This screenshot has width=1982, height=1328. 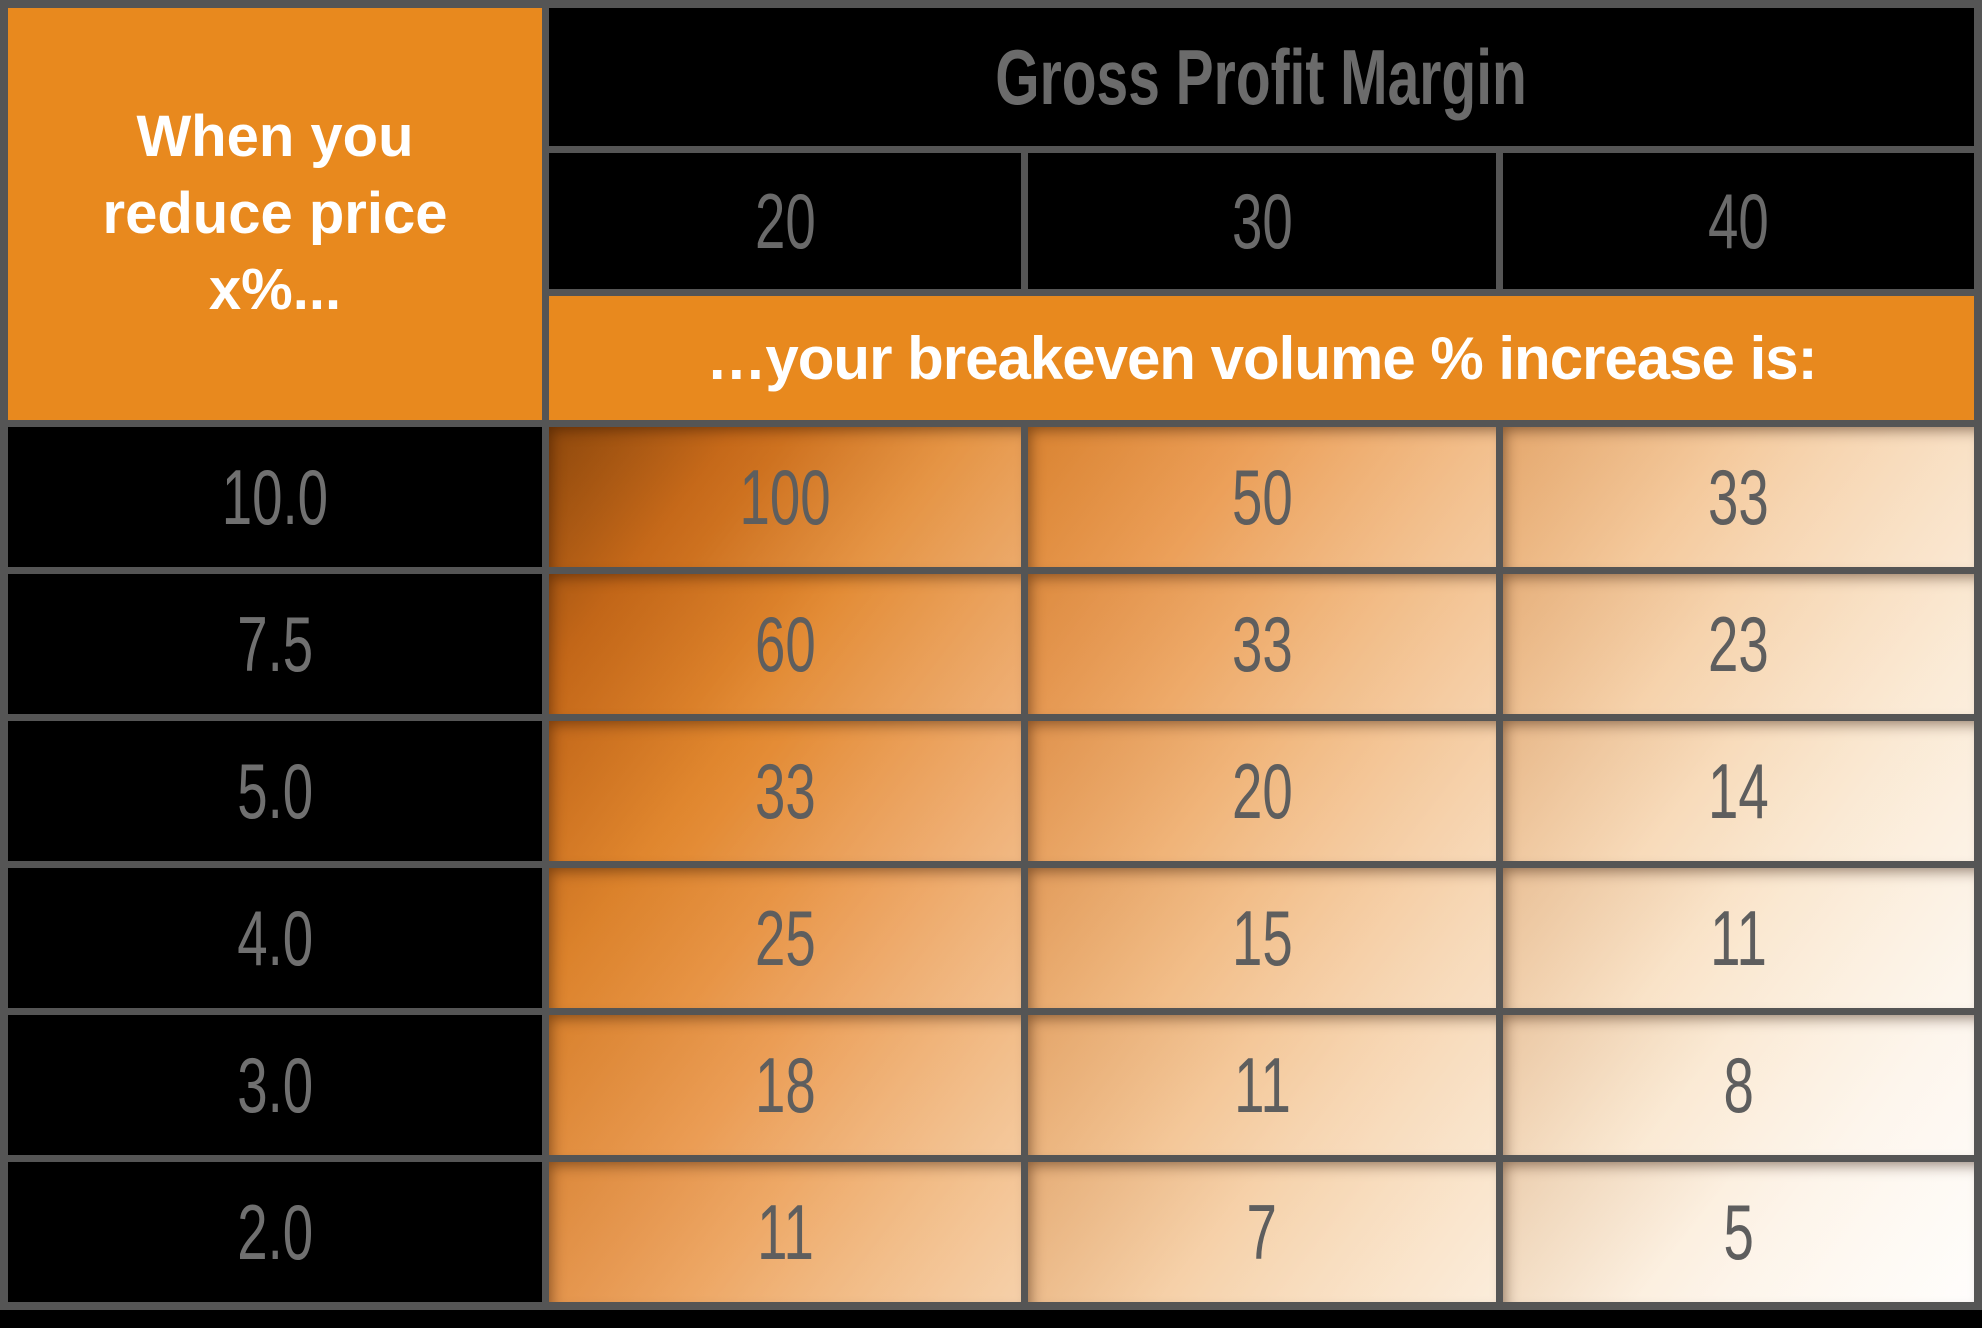 I want to click on data-cell-3.0-30: 11, so click(x=1265, y=1088).